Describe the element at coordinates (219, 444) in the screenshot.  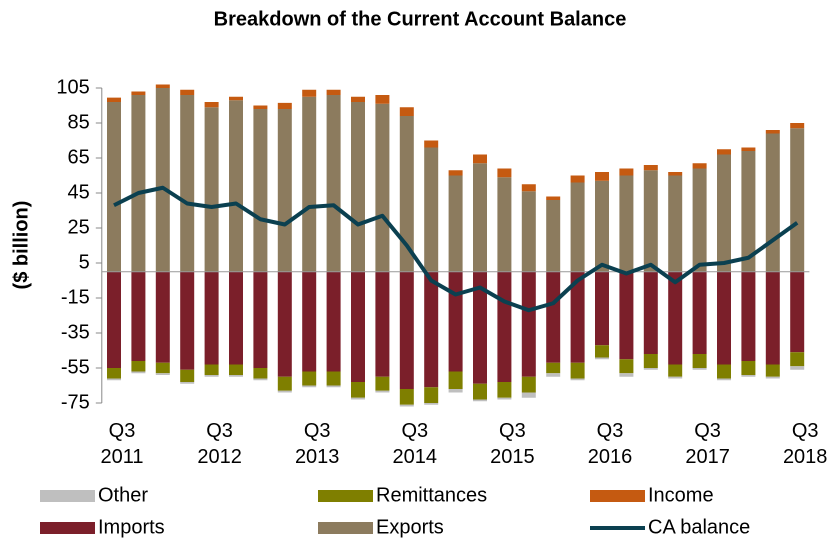
I see `x-tick-label: Q3 2012` at that location.